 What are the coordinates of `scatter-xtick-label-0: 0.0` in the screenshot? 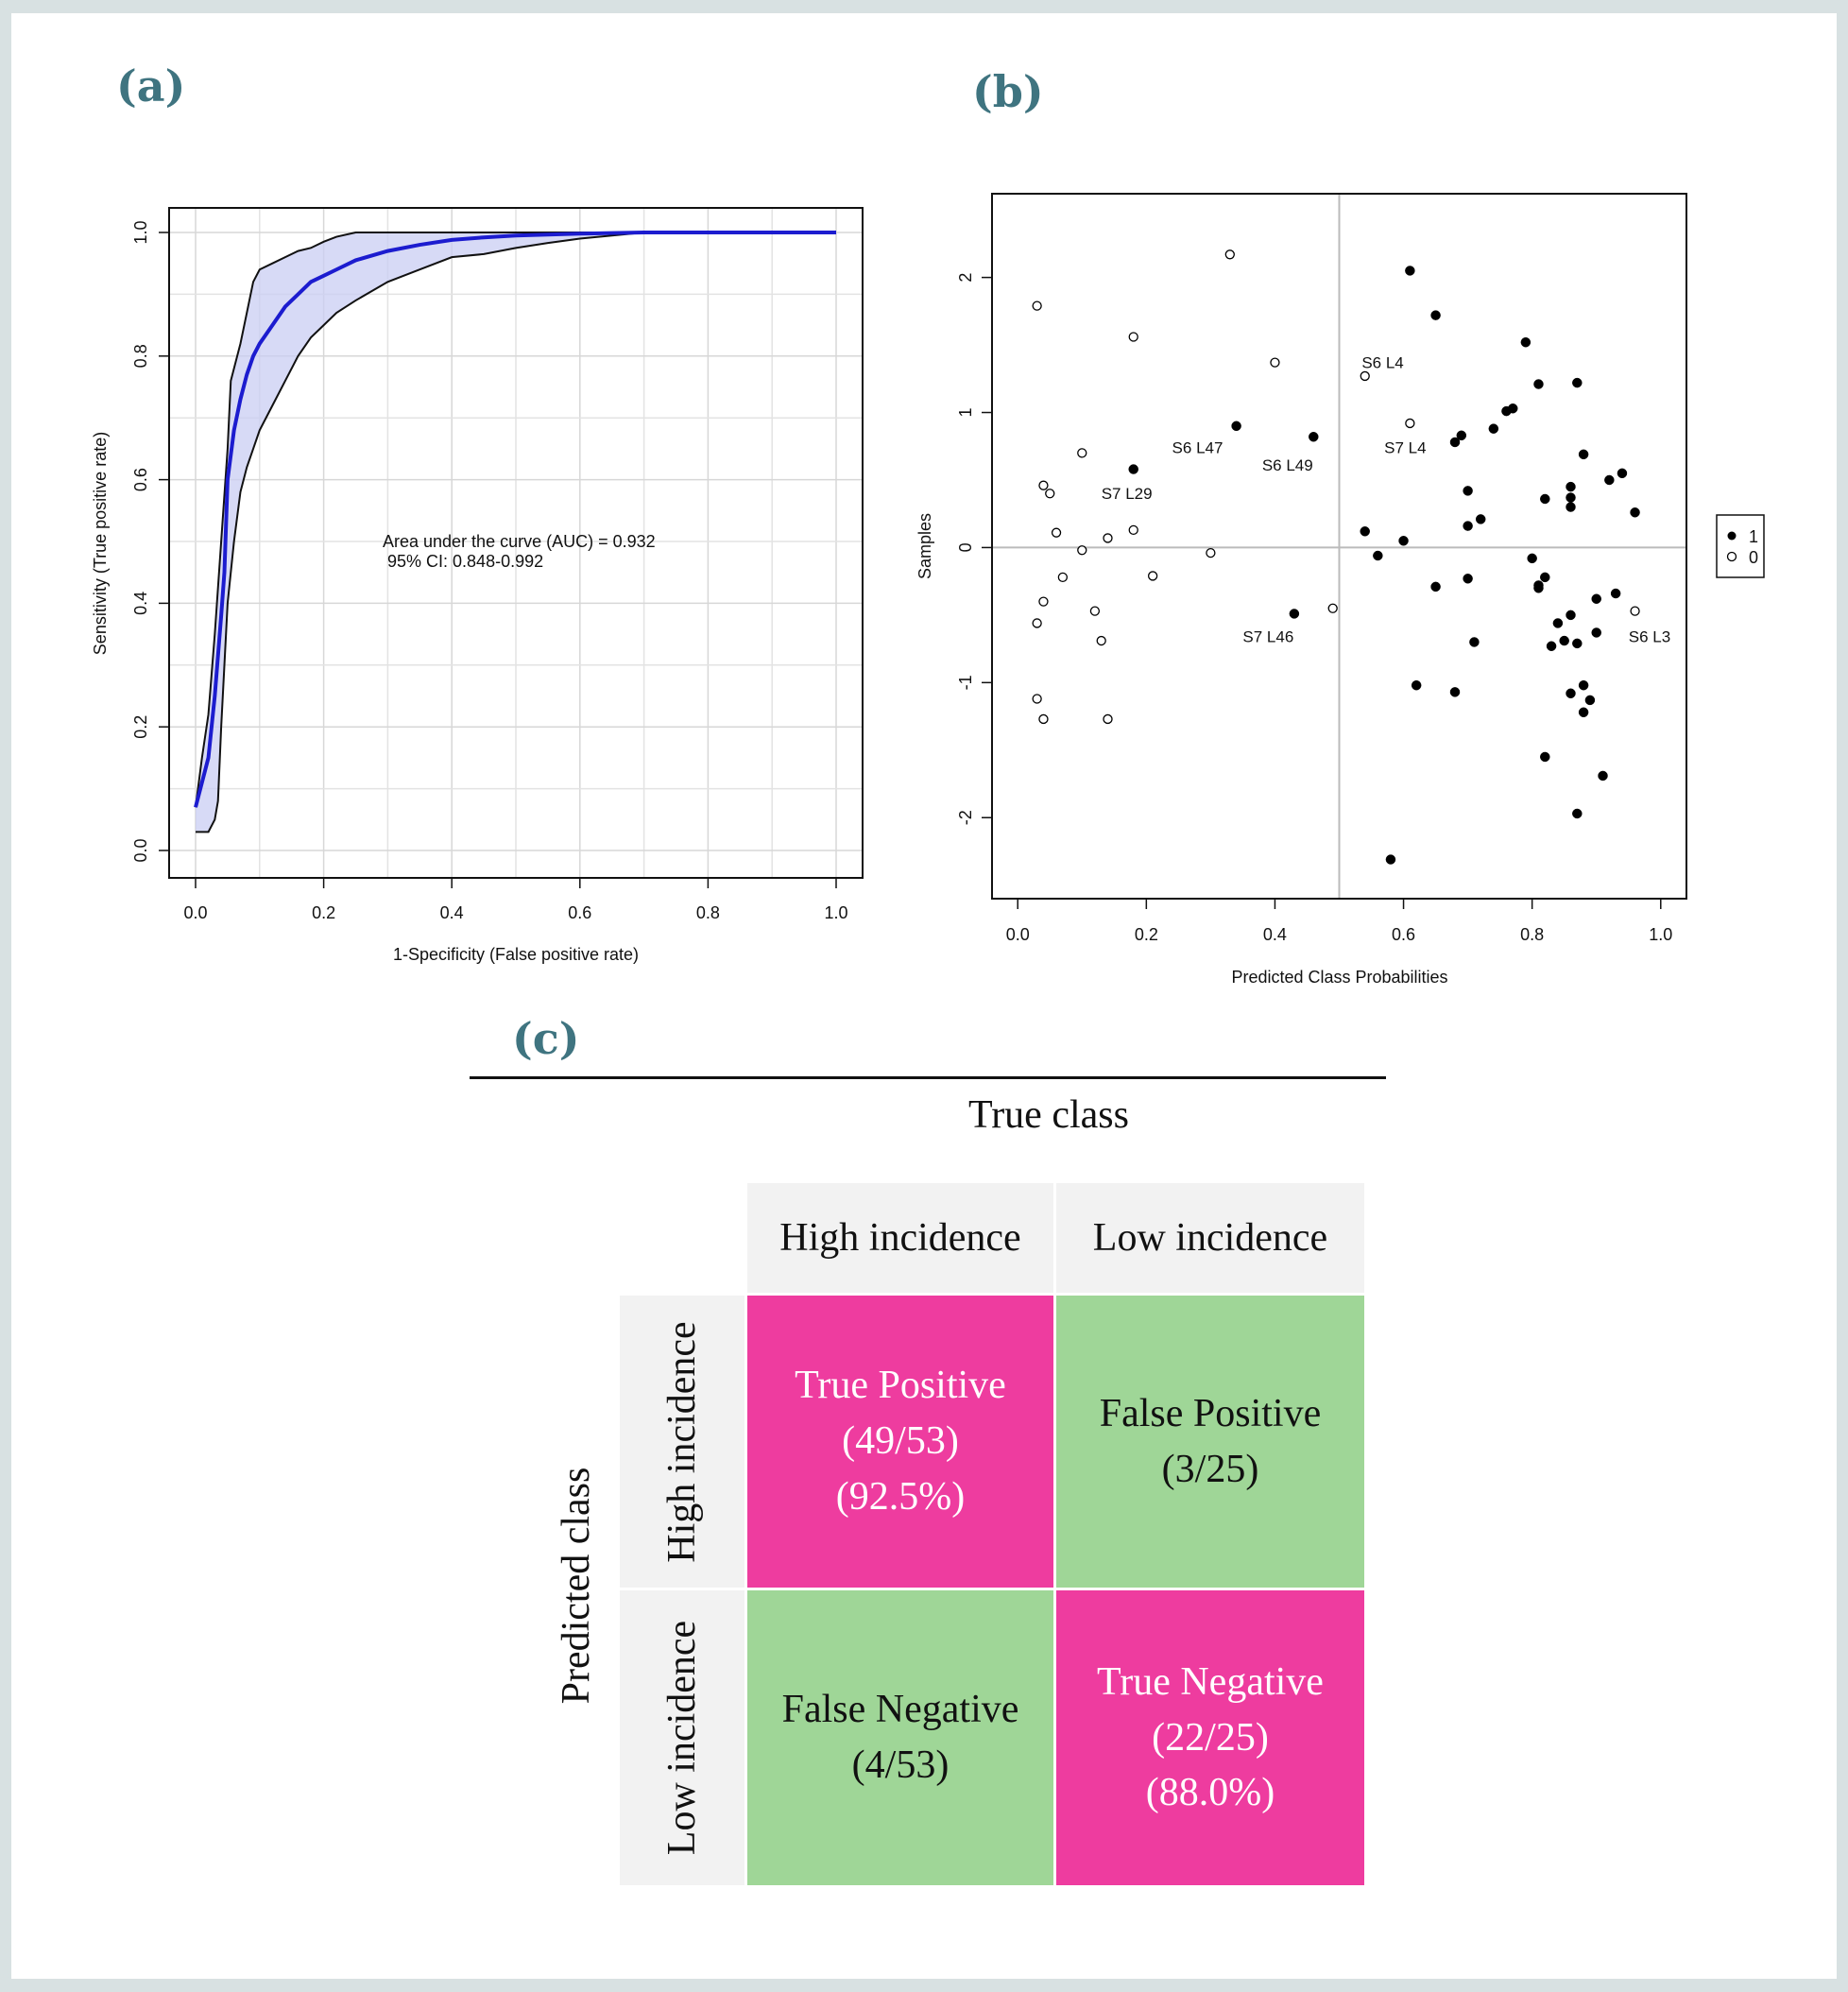 It's located at (1018, 934).